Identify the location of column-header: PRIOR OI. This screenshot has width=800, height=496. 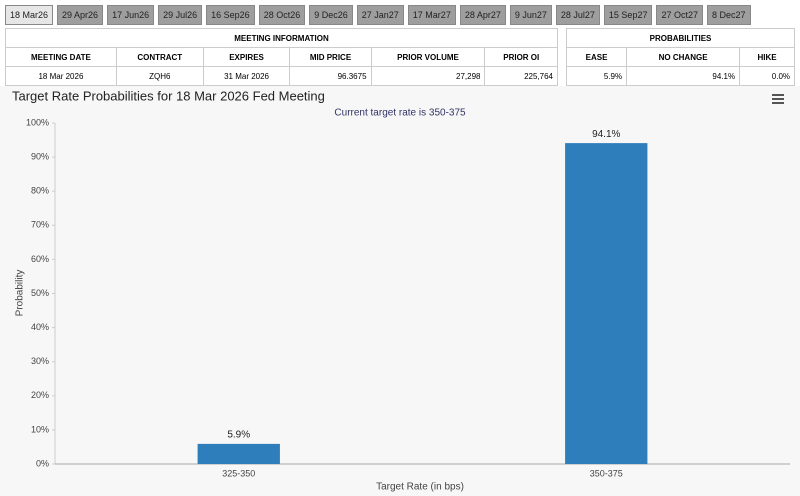
(521, 57).